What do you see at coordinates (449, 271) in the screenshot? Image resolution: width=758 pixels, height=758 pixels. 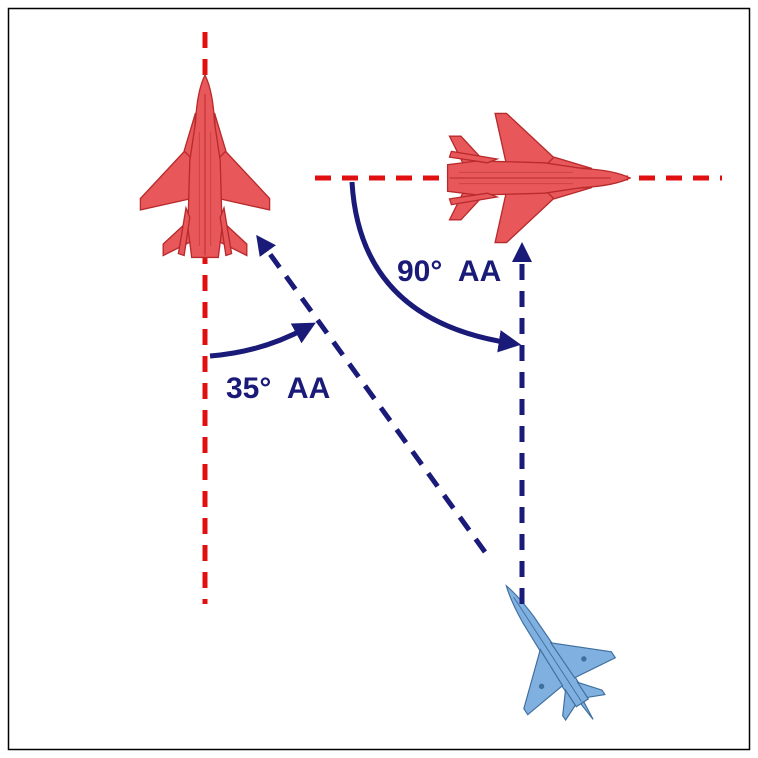 I see `label-aa-90: 90° AA` at bounding box center [449, 271].